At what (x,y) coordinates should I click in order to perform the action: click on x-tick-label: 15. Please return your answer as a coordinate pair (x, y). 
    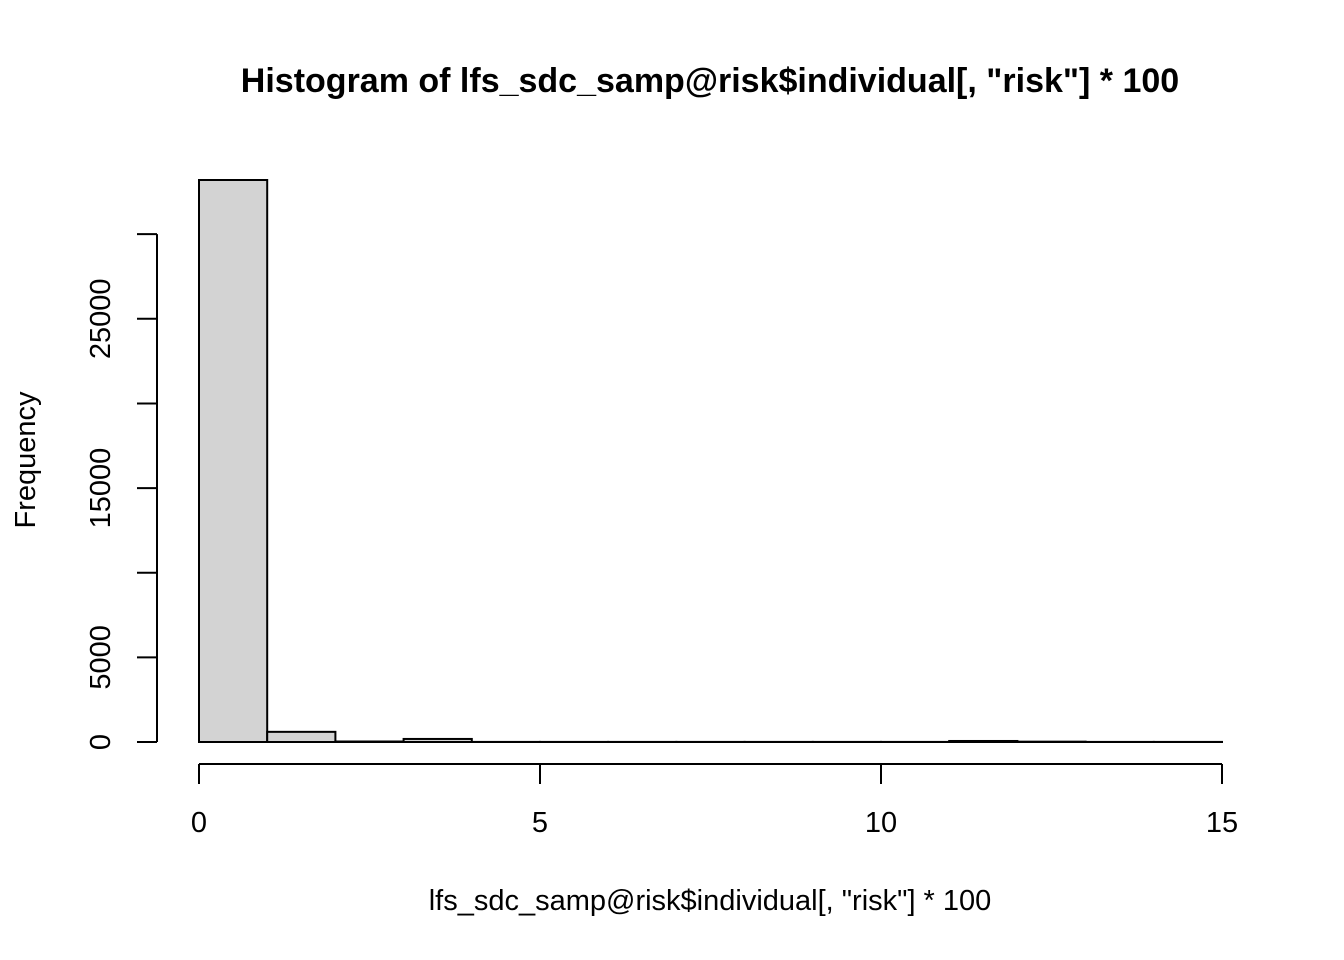
    Looking at the image, I should click on (1222, 823).